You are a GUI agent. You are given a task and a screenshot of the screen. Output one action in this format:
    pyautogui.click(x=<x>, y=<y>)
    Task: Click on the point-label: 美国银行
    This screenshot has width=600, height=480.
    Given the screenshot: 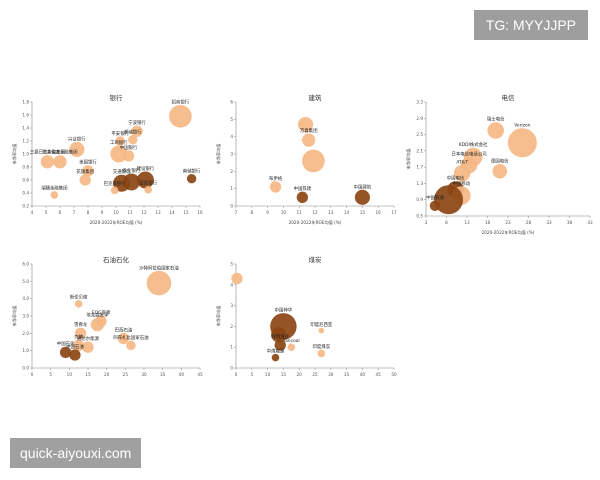 What is the action you would take?
    pyautogui.click(x=88, y=162)
    